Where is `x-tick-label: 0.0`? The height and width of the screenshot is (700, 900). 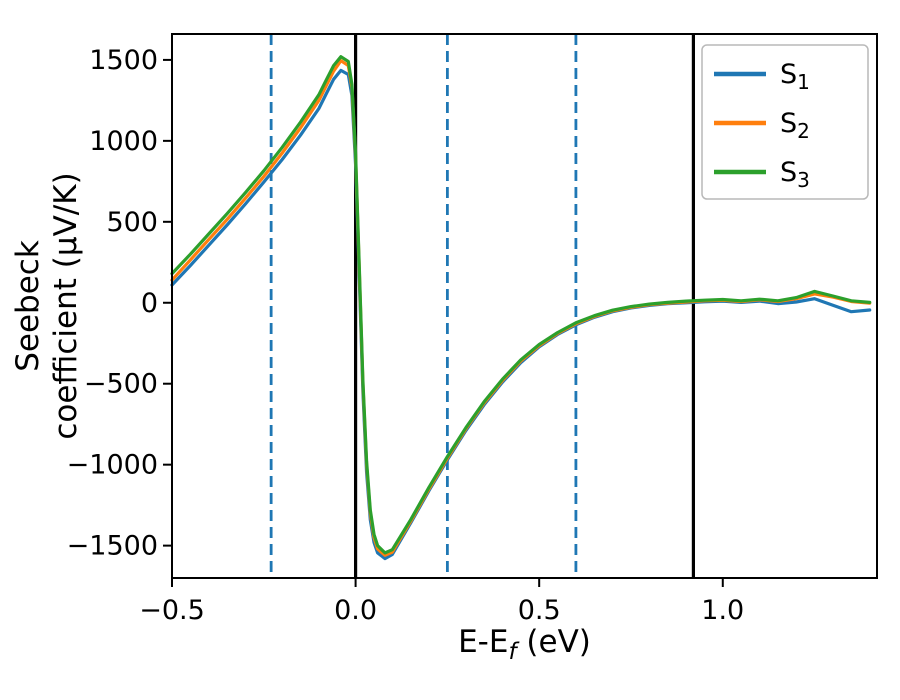 x-tick-label: 0.0 is located at coordinates (355, 610).